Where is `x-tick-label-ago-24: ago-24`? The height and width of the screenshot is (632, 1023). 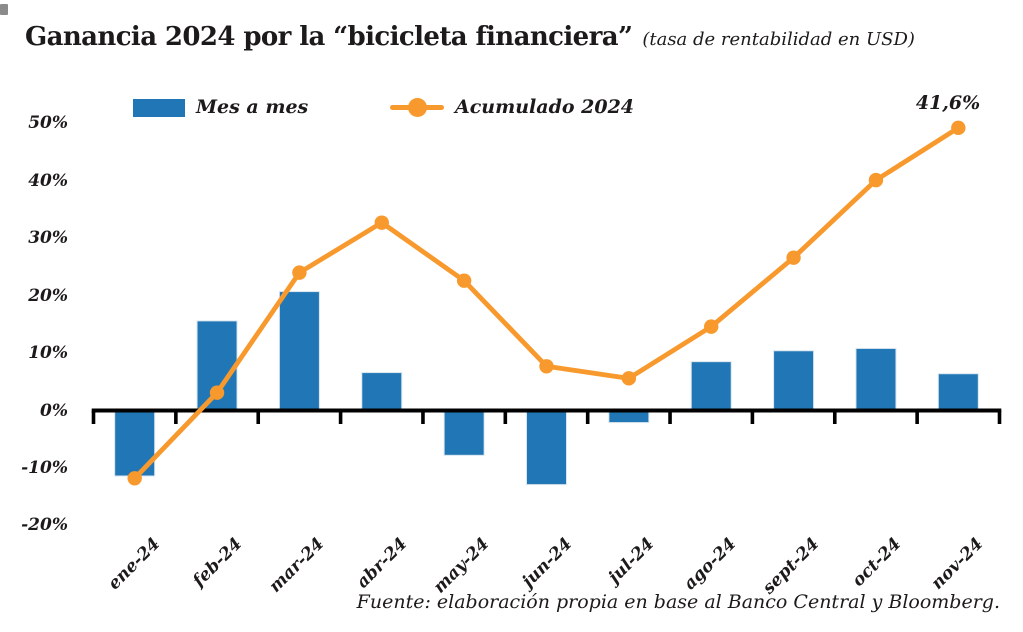 x-tick-label-ago-24: ago-24 is located at coordinates (710, 564).